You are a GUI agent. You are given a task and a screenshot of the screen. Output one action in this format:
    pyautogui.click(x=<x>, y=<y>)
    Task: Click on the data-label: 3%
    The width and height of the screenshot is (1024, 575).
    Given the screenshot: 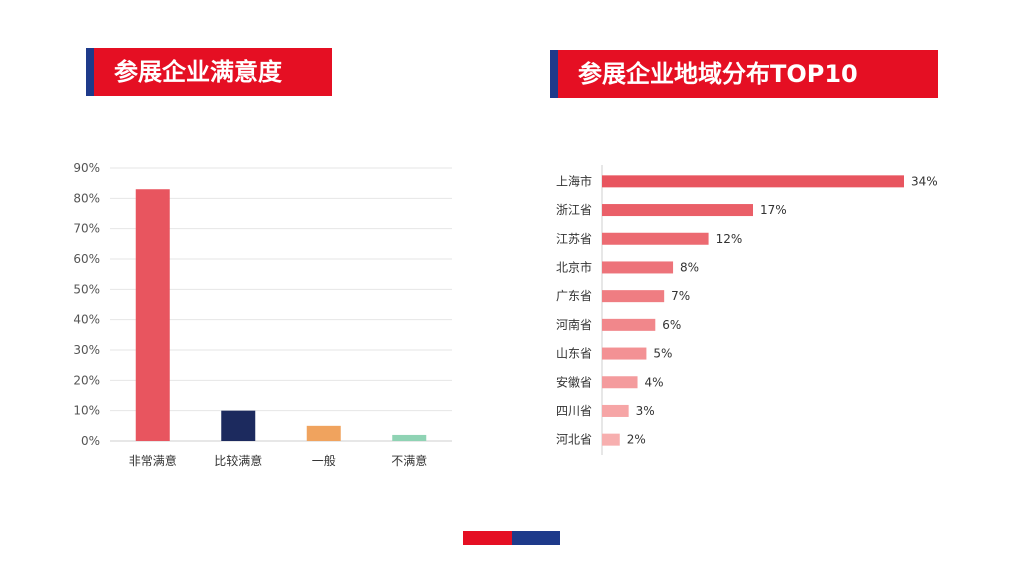 What is the action you would take?
    pyautogui.click(x=645, y=411)
    